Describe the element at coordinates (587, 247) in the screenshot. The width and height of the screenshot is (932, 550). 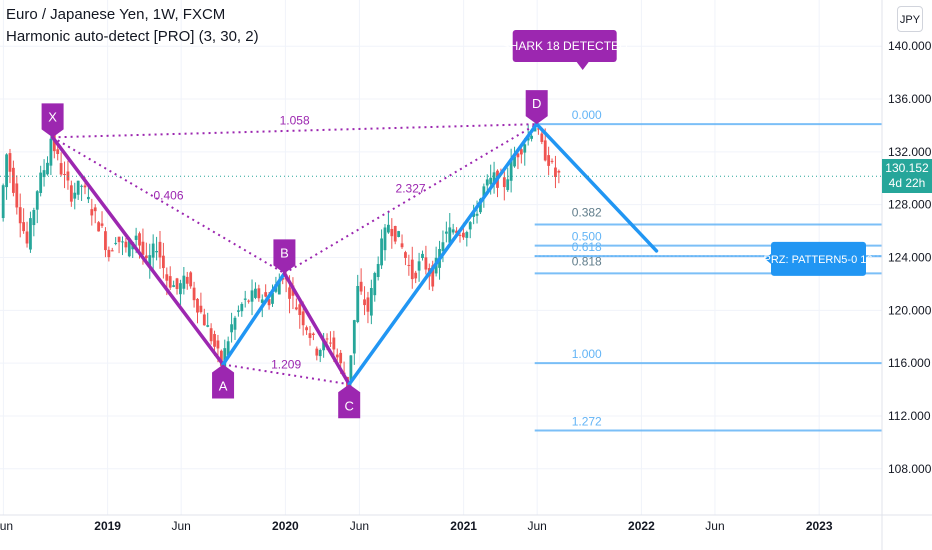
I see `fib-level-label: 0.618` at that location.